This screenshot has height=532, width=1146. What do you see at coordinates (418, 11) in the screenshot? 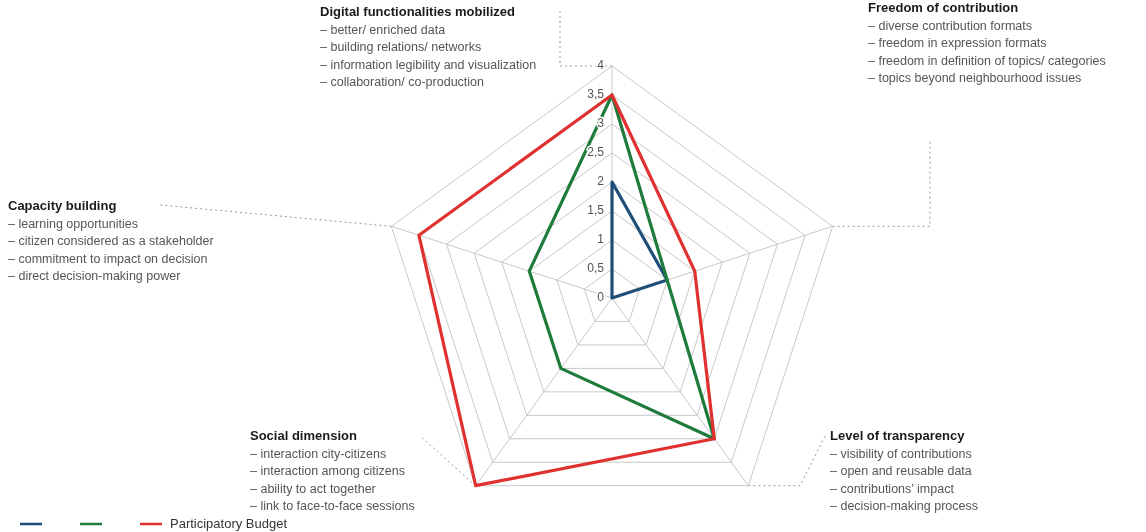
I see `spoke-label: Digital functionalities mobilized` at bounding box center [418, 11].